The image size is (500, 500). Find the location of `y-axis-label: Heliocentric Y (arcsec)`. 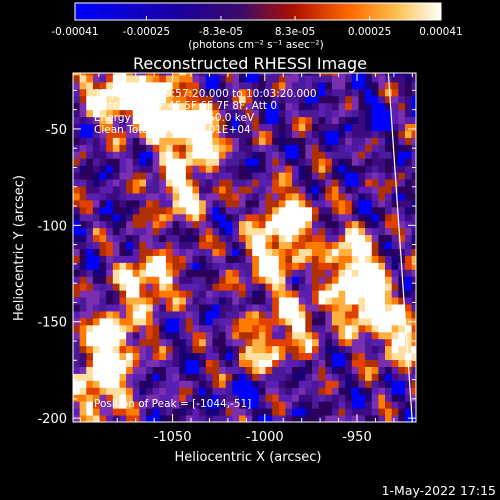

y-axis-label: Heliocentric Y (arcsec) is located at coordinates (19, 248).